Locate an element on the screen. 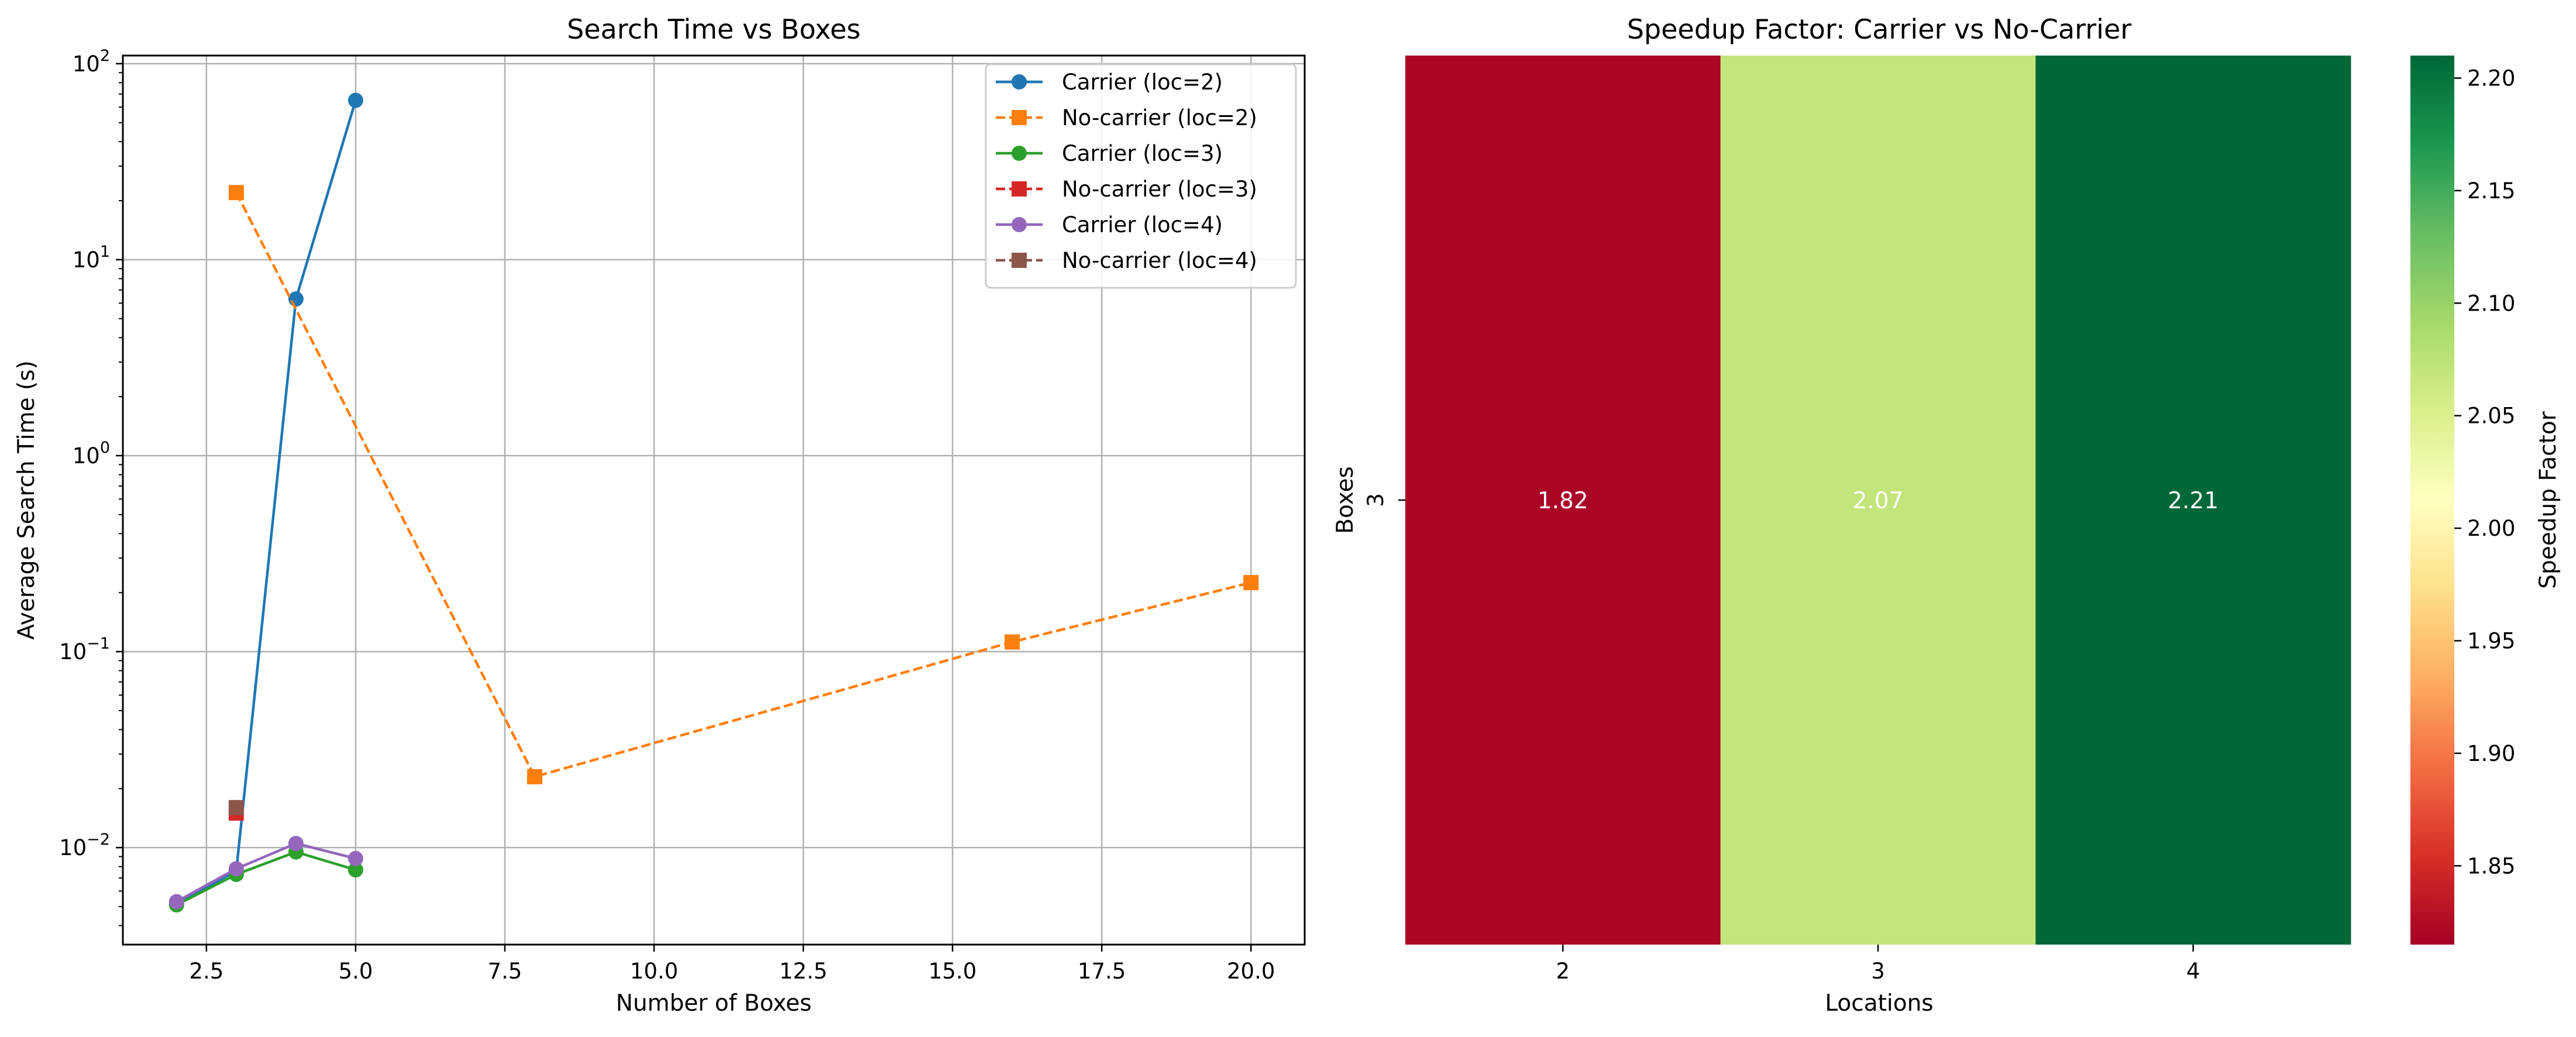  colorbar-tick-label: 2.00 is located at coordinates (2491, 528).